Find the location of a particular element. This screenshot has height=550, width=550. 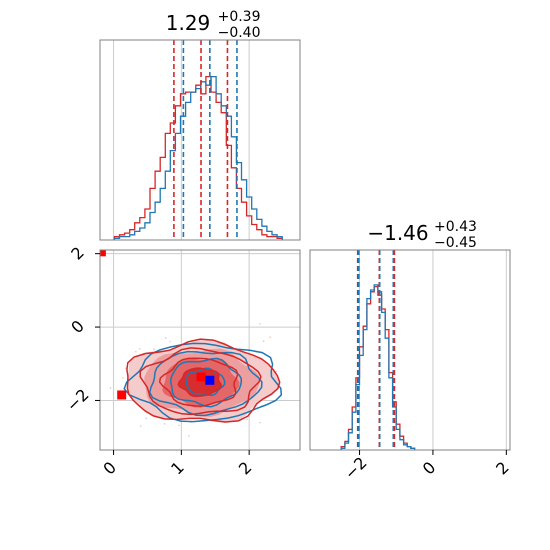

histogram-x-frame is located at coordinates (200, 140).